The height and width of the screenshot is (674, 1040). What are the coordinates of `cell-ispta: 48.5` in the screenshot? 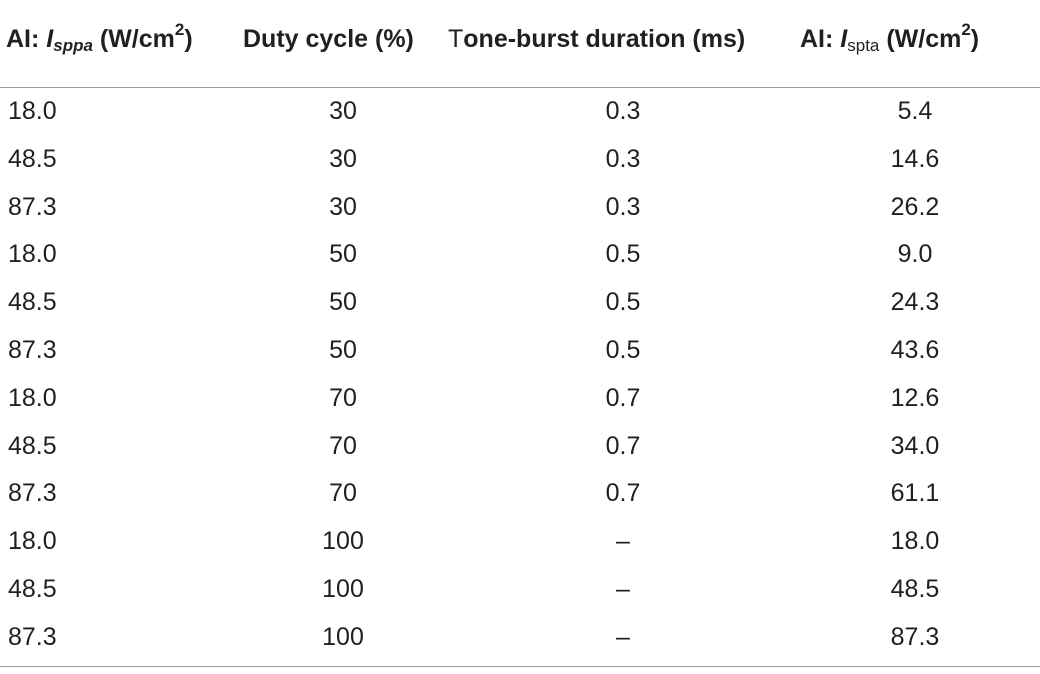 It's located at (915, 588).